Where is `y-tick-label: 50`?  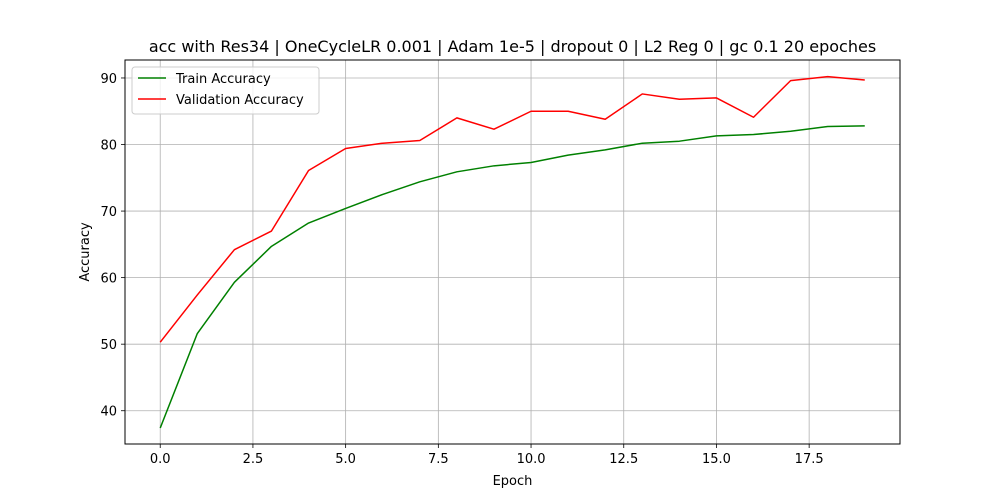
y-tick-label: 50 is located at coordinates (108, 345).